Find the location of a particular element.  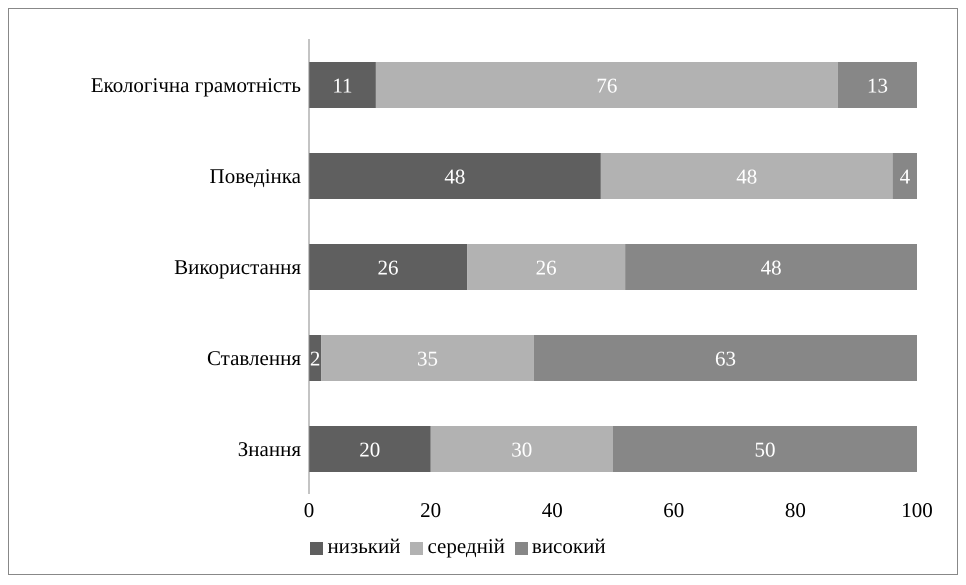

data-label: 50 is located at coordinates (765, 449).